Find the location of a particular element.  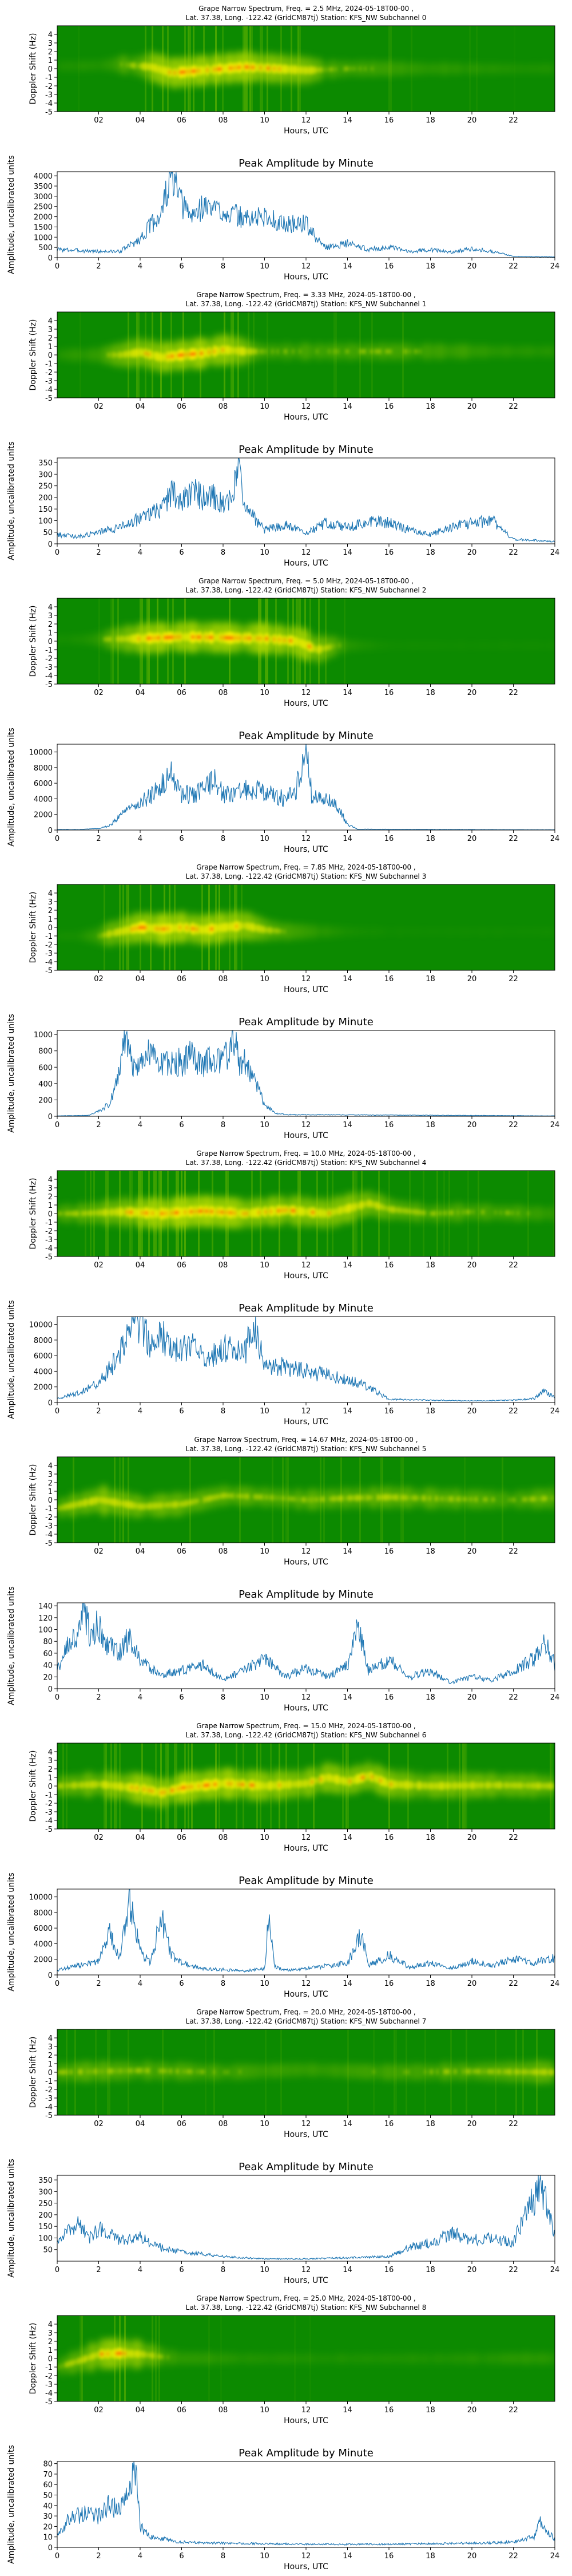

y-tick-label: 0 is located at coordinates (50, 69).